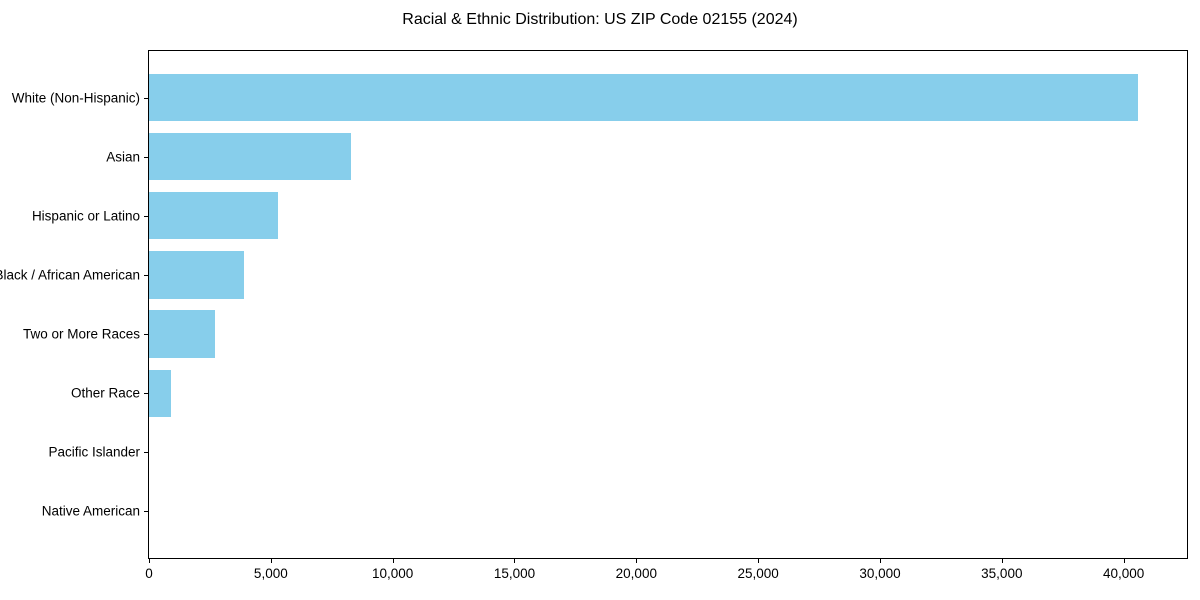  Describe the element at coordinates (393, 573) in the screenshot. I see `x-tick-label: 10,000` at that location.